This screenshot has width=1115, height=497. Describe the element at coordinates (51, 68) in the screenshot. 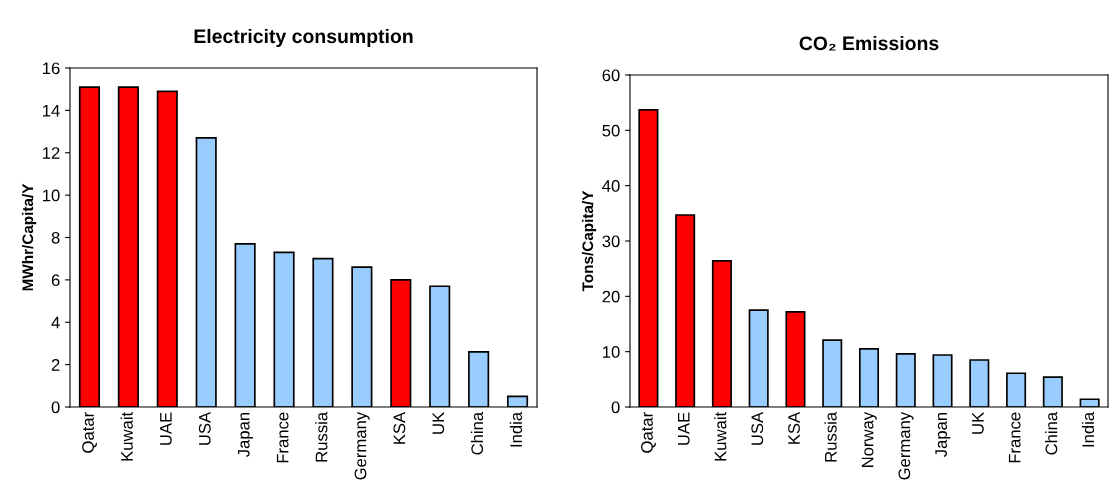

I see `y-tick-label: 16` at that location.